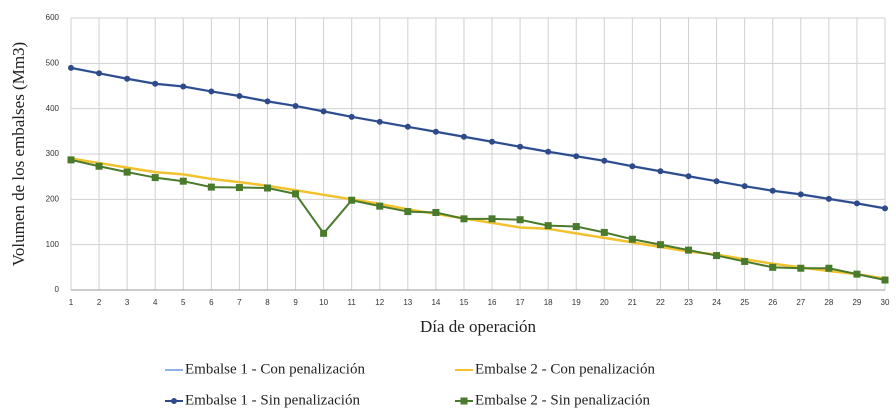 The height and width of the screenshot is (414, 896). Describe the element at coordinates (576, 302) in the screenshot. I see `x-tick-label: 19` at that location.